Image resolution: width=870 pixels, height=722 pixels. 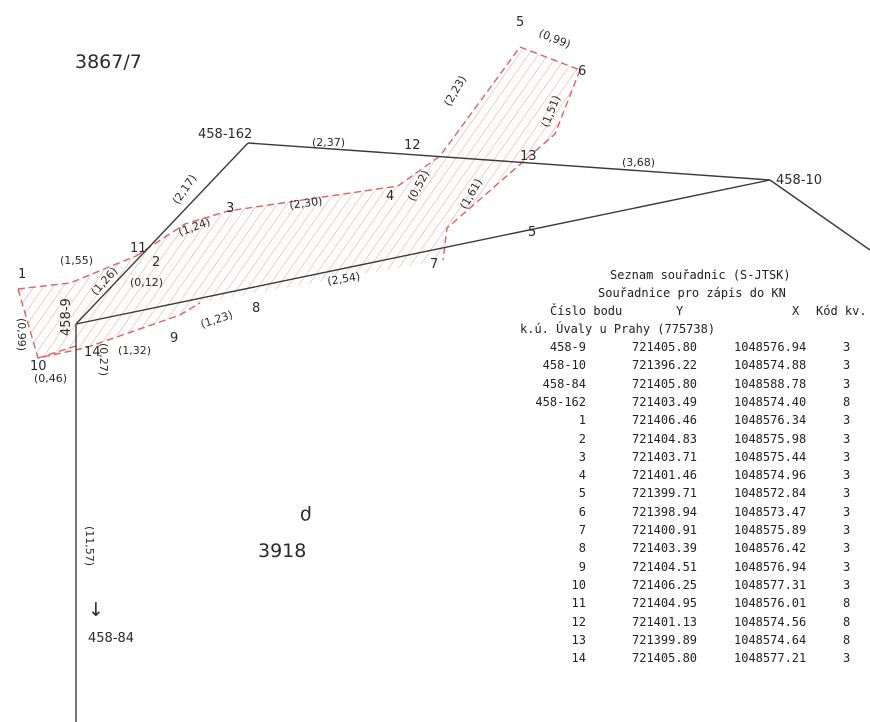 What do you see at coordinates (134, 350) in the screenshot?
I see `dimension-label: (1,32)` at bounding box center [134, 350].